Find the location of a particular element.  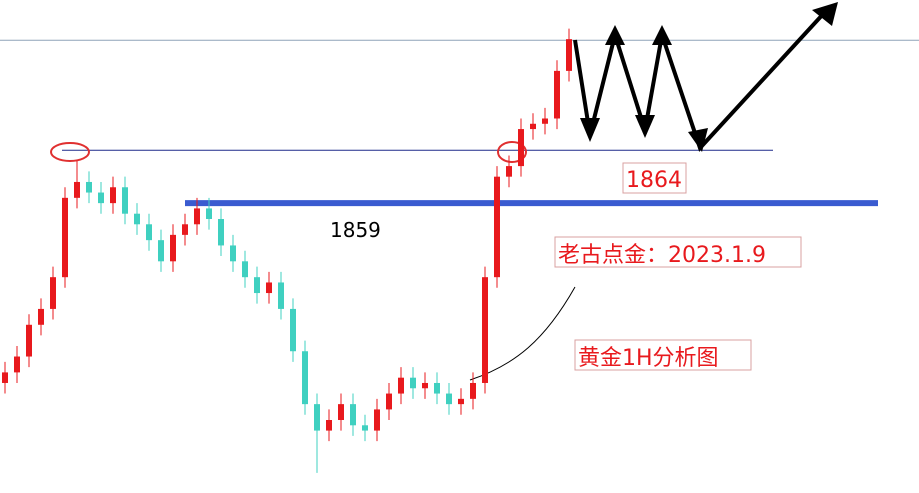

arrow-heads is located at coordinates (709, 77).